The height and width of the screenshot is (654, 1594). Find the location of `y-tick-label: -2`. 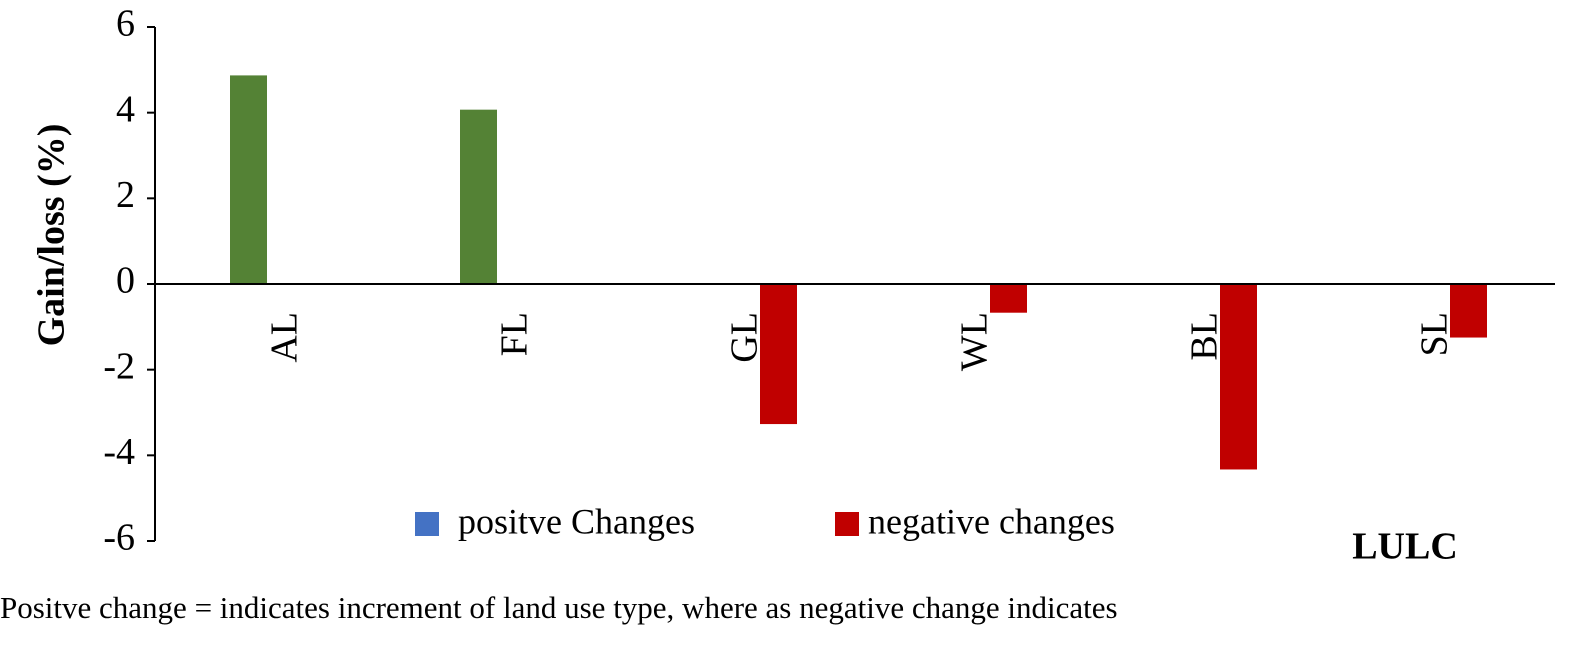

y-tick-label: -2 is located at coordinates (119, 366).